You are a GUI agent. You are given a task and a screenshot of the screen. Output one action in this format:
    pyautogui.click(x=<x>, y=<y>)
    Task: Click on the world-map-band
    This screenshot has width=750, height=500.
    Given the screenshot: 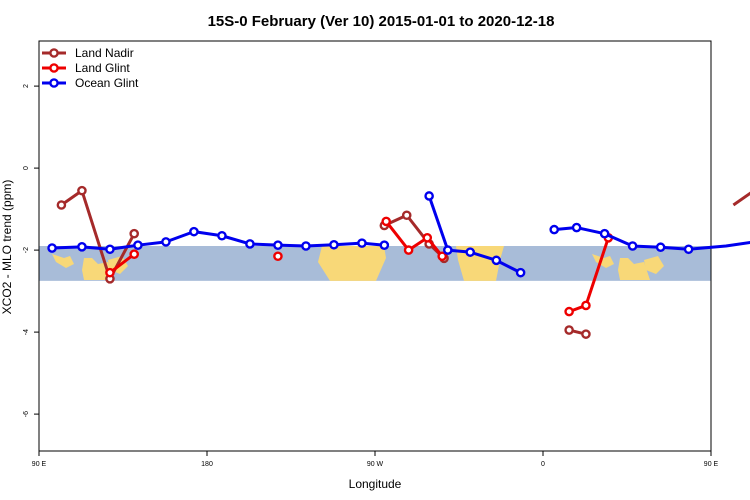 What is the action you would take?
    pyautogui.click(x=375, y=263)
    